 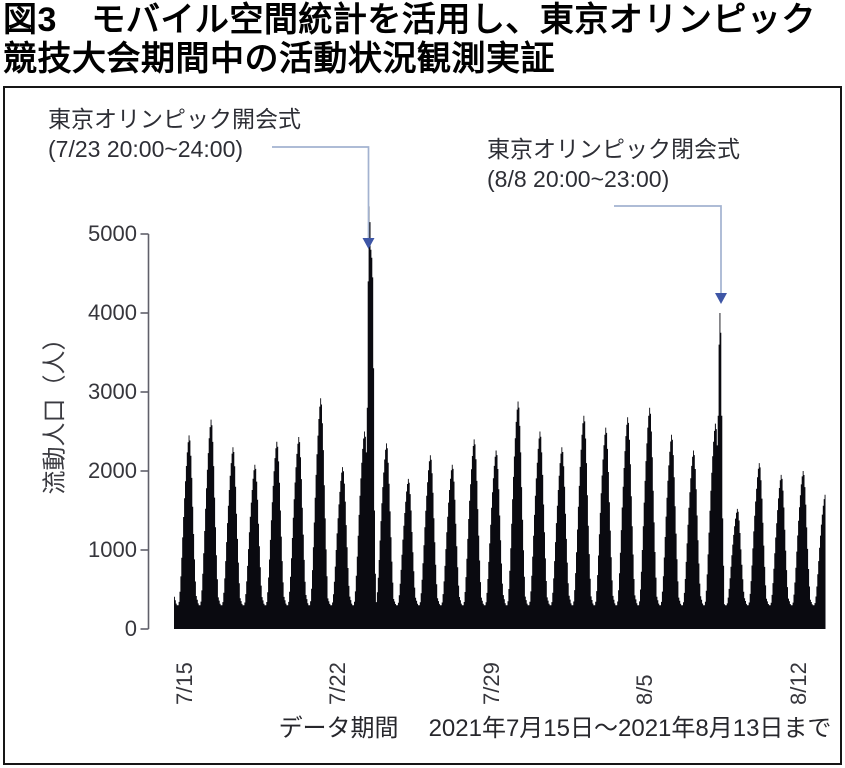 What do you see at coordinates (645, 689) in the screenshot?
I see `x-axis-tick-label: 8/5` at bounding box center [645, 689].